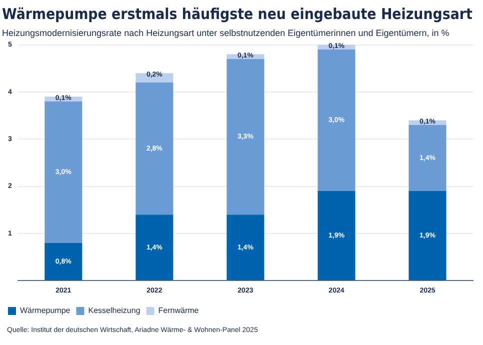 This screenshot has height=345, width=483. What do you see at coordinates (226, 33) in the screenshot?
I see `chart-subtitle: Heizungsmodernisierungsrate nach Heizungsart unter selbstnutzenden Eigentümerinnen und Eigentümern, in %` at bounding box center [226, 33].